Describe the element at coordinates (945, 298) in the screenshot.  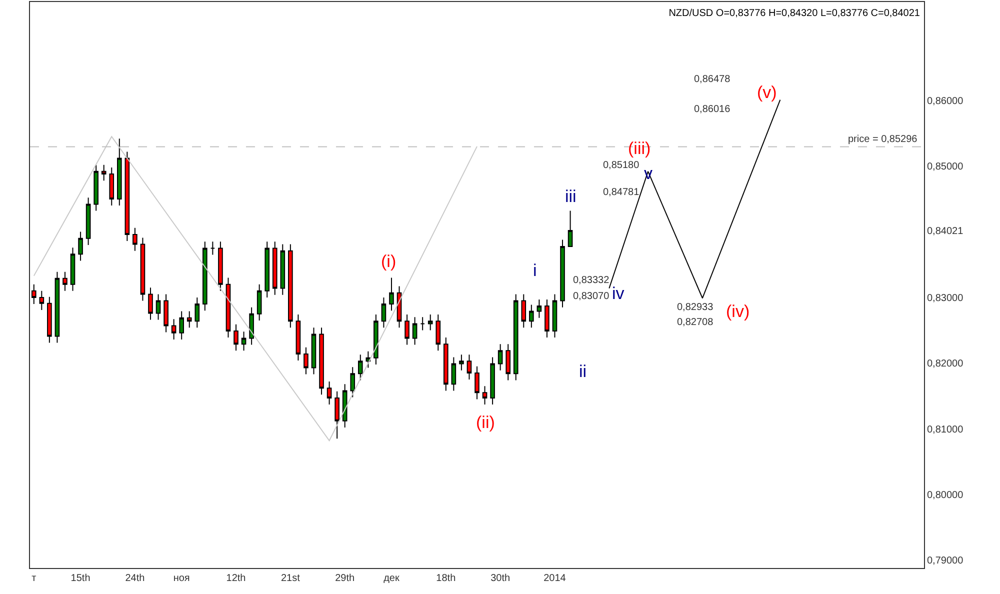
I see `y-tick-label: 0,83000` at that location.